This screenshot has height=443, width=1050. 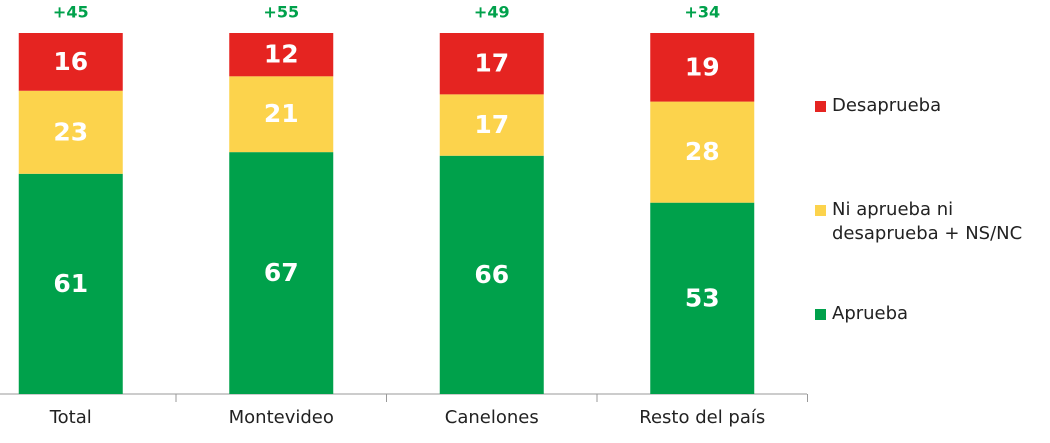 I want to click on legend-item: Ni aprueba ni desaprueba + NS/NC, so click(x=927, y=222).